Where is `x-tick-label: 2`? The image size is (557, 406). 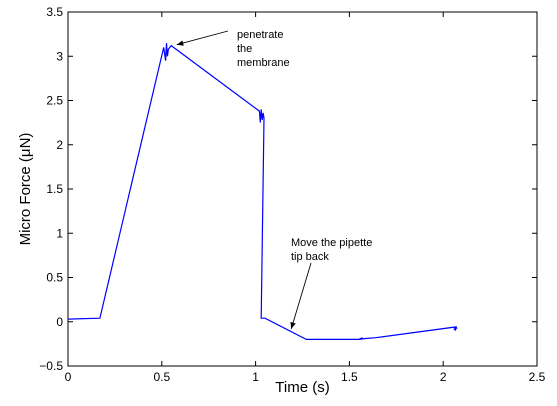
x-tick-label: 2 is located at coordinates (443, 377).